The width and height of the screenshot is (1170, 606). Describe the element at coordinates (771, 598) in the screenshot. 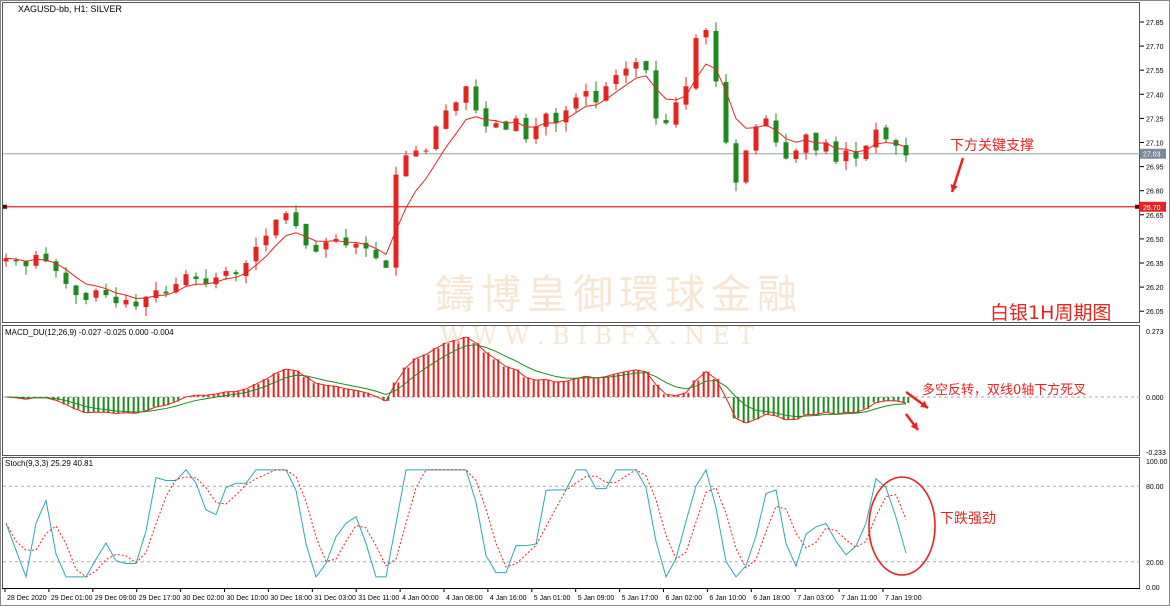

I see `time-tick-label: 6 Jan 18:00` at that location.